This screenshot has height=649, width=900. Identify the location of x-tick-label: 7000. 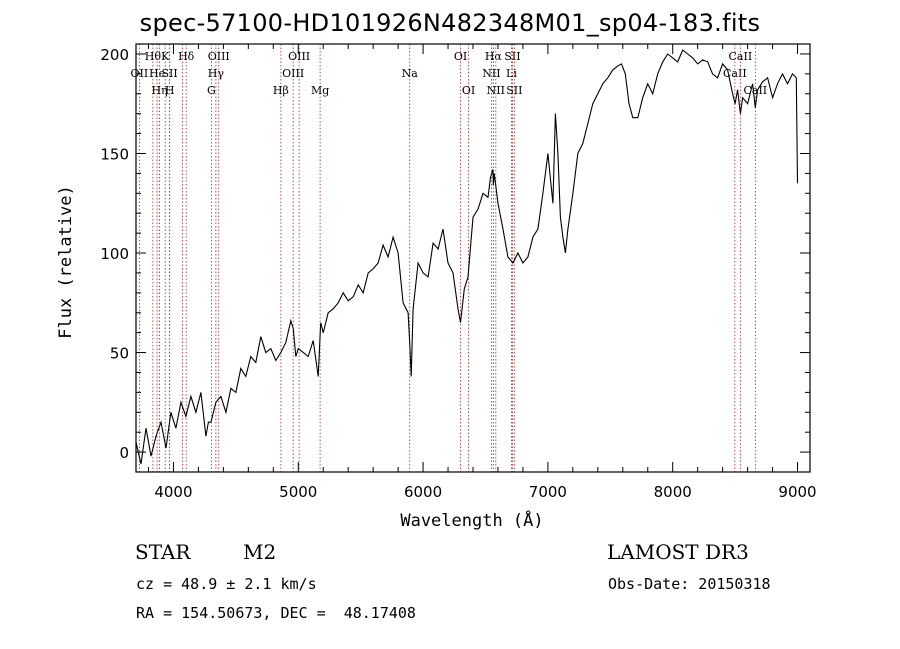
(548, 492).